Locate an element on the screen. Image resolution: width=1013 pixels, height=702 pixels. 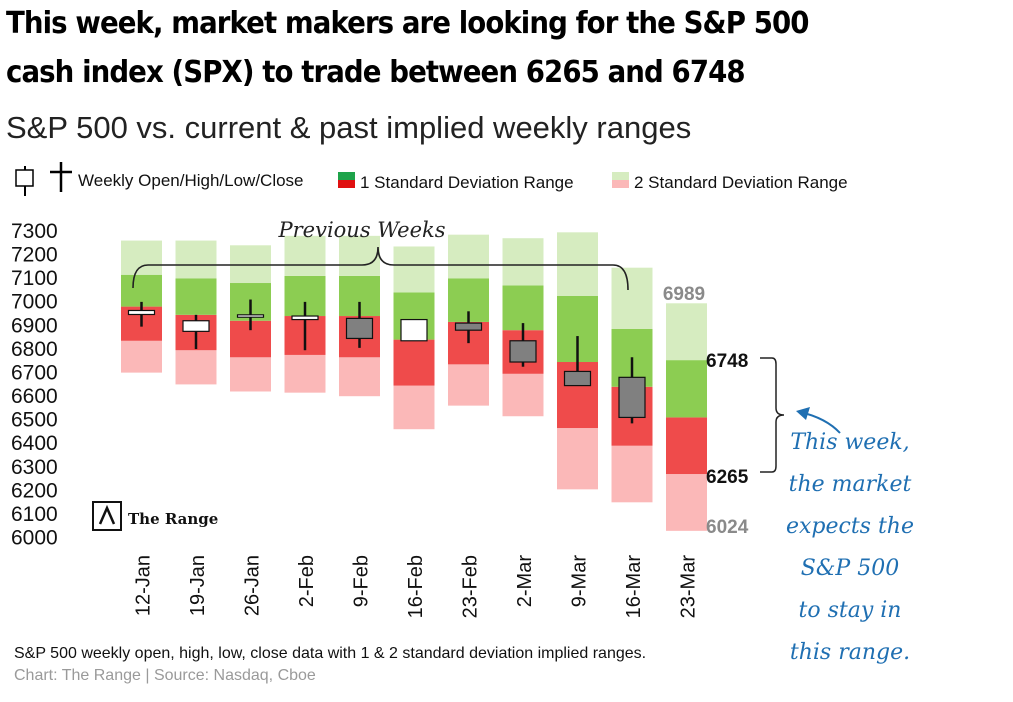
y-tick-label: 7100 is located at coordinates (34, 278).